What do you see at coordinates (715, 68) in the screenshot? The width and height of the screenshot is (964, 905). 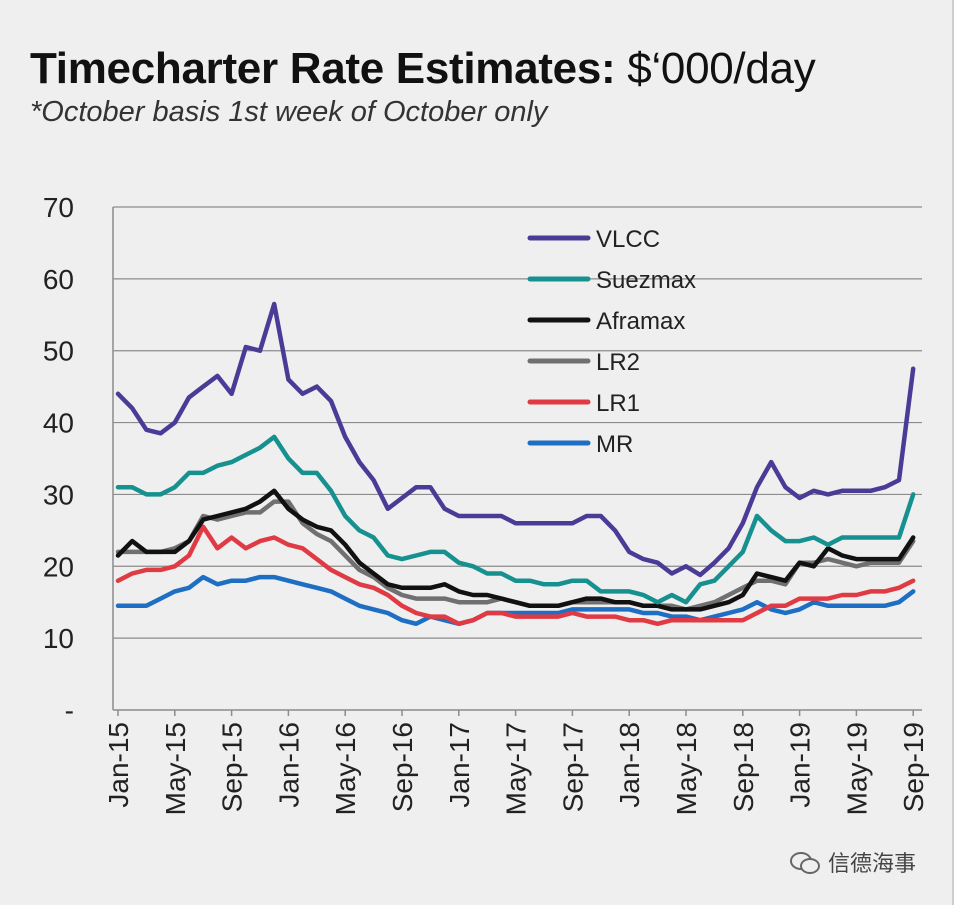 I see `chart-title-unit: $‘000/day` at bounding box center [715, 68].